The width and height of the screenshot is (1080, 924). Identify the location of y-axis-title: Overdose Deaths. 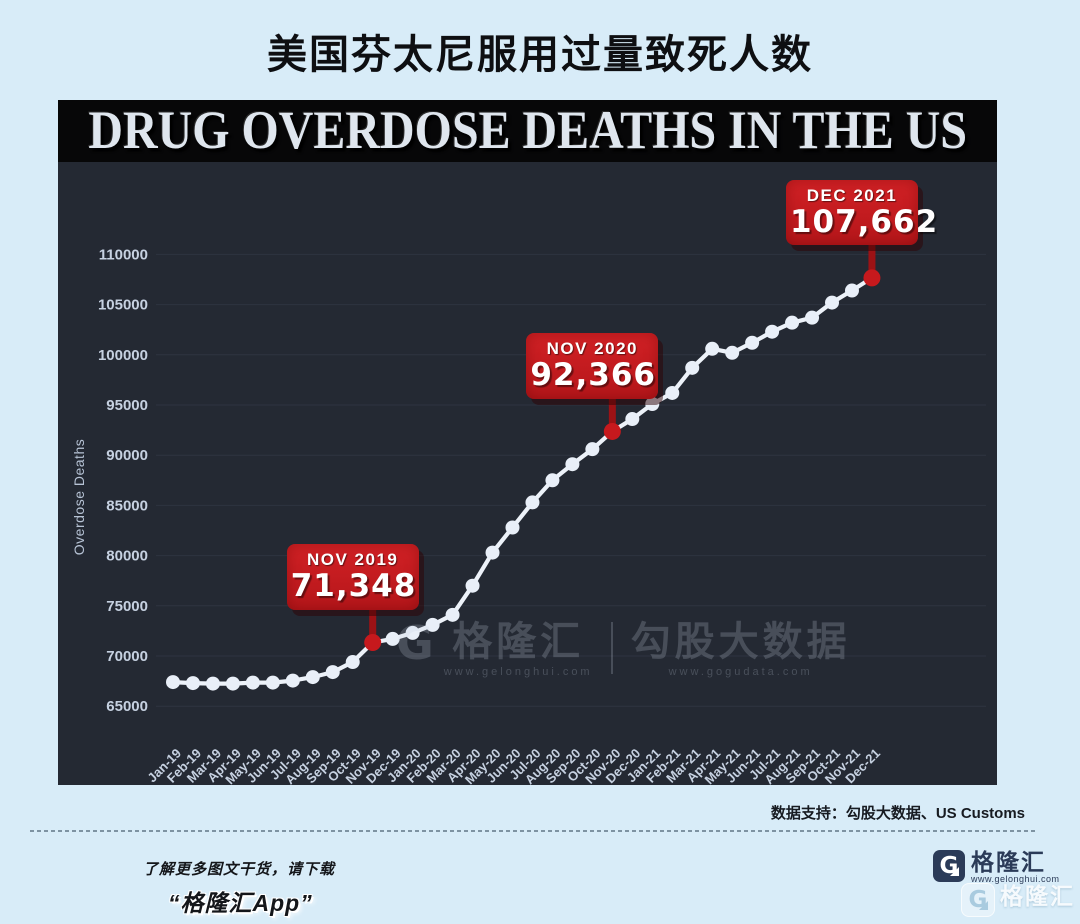
(79, 497).